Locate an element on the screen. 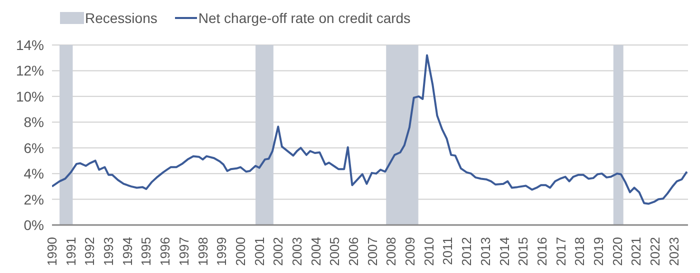 The height and width of the screenshot is (273, 700). y-tick-label: 14% is located at coordinates (30, 44).